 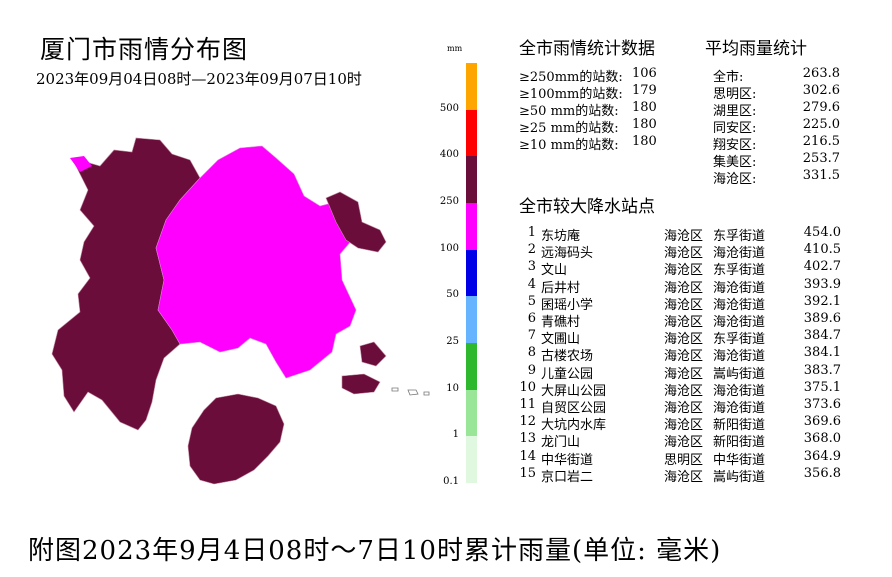 What do you see at coordinates (531, 353) in the screenshot?
I see `station-rank: 8` at bounding box center [531, 353].